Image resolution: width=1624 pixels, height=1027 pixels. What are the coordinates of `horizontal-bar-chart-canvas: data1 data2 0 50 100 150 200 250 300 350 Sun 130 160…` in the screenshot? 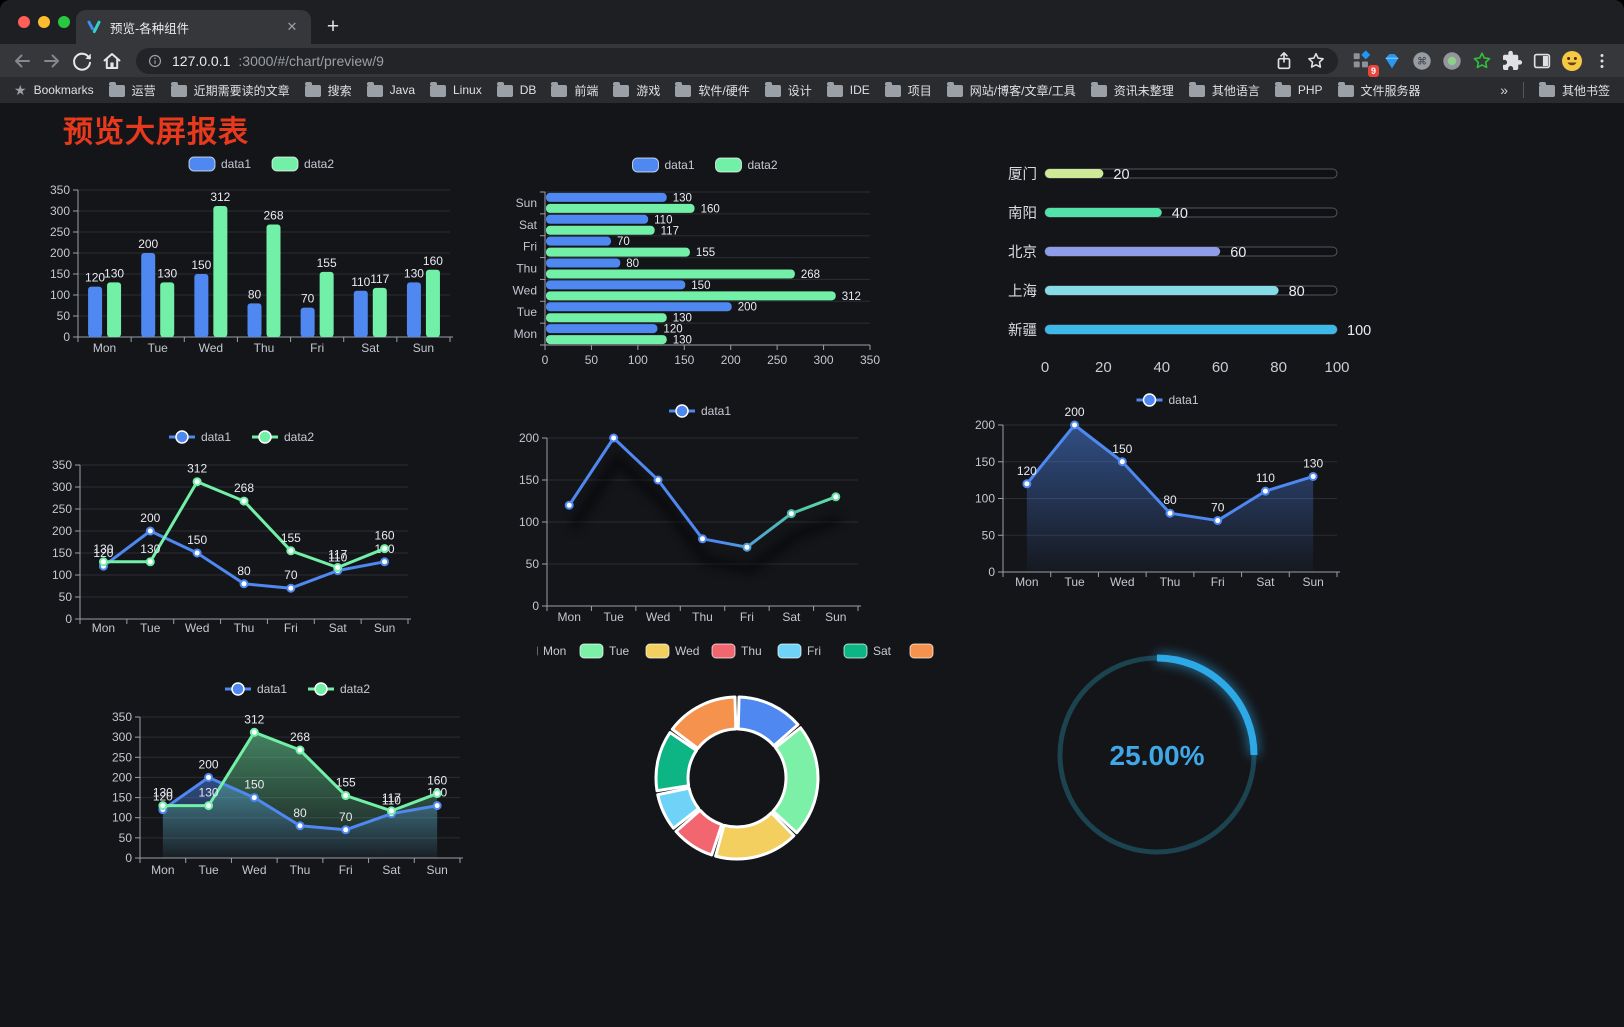 It's located at (696, 262).